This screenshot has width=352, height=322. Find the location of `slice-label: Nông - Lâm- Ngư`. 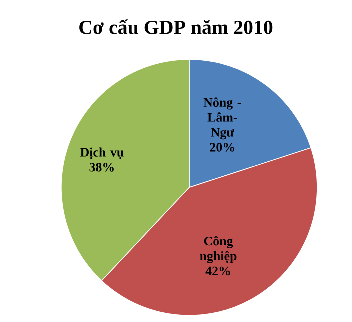

slice-label: Nông - Lâm- Ngư is located at coordinates (223, 119).